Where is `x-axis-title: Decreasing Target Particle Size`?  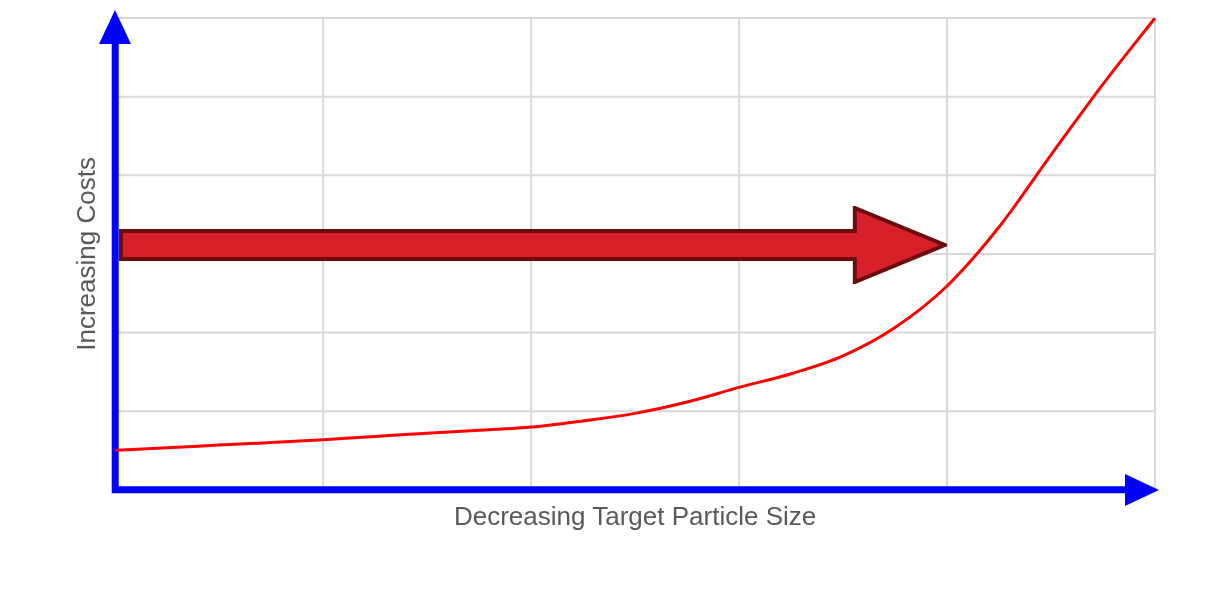 x-axis-title: Decreasing Target Particle Size is located at coordinates (635, 515).